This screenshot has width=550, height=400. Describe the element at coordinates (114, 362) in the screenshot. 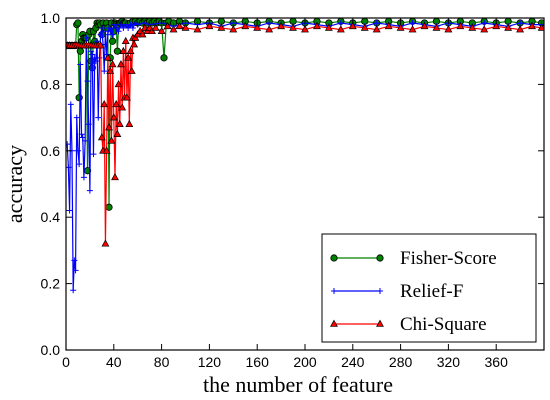

I see `x-tick-label: 40` at that location.